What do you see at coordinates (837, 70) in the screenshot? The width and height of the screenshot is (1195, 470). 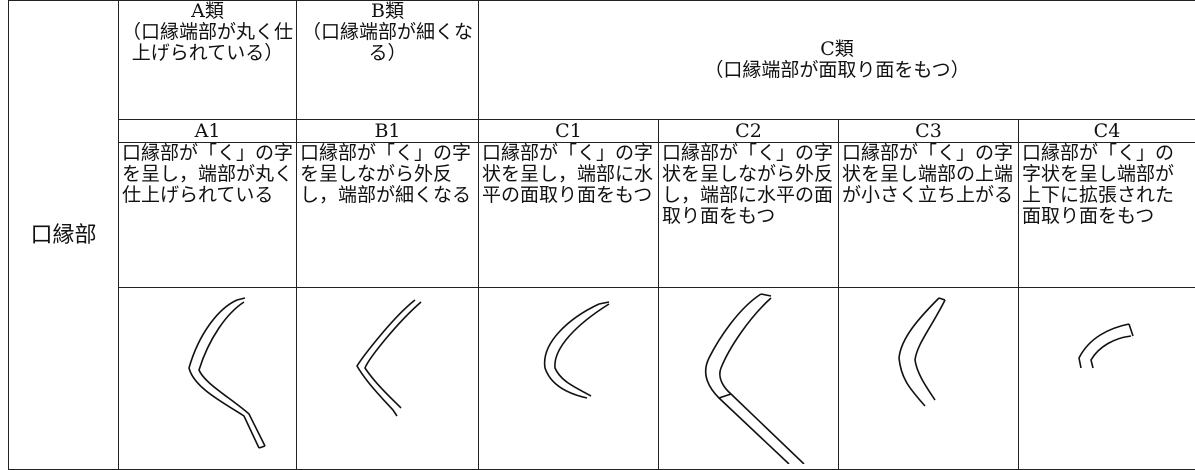 I see `group-subtitle: （口縁端部が面取り面をもつ）` at bounding box center [837, 70].